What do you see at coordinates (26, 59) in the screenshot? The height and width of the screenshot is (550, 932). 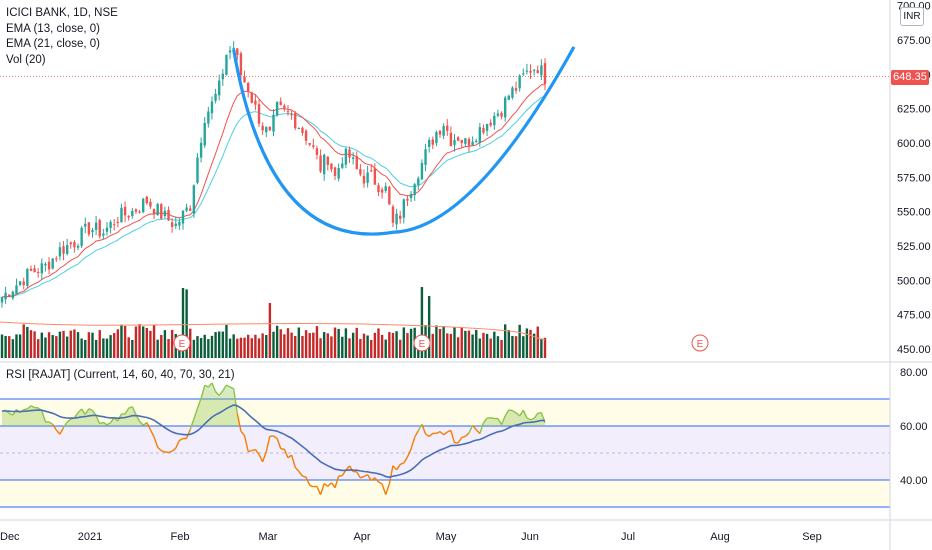 I see `vol-label: Vol (20)` at bounding box center [26, 59].